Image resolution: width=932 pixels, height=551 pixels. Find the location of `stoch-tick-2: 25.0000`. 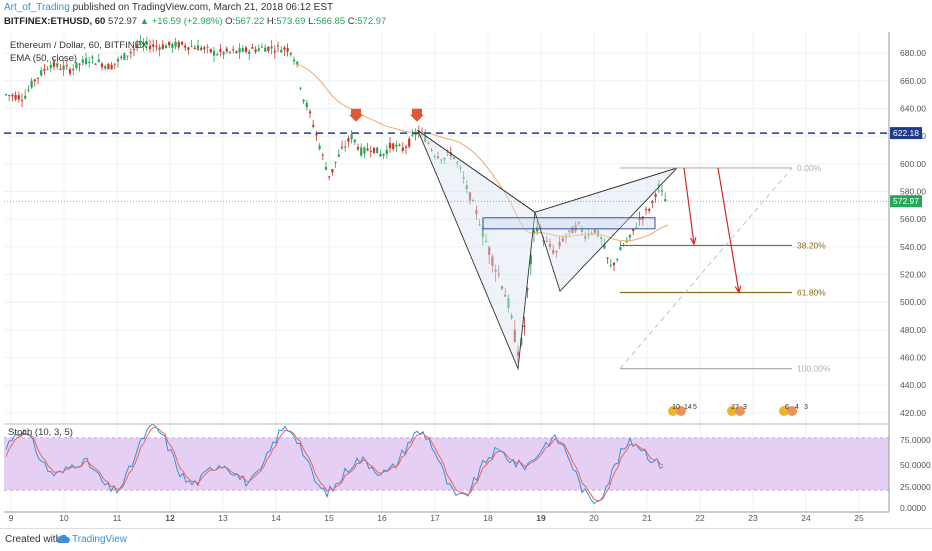

stoch-tick-2: 25.0000 is located at coordinates (915, 487).